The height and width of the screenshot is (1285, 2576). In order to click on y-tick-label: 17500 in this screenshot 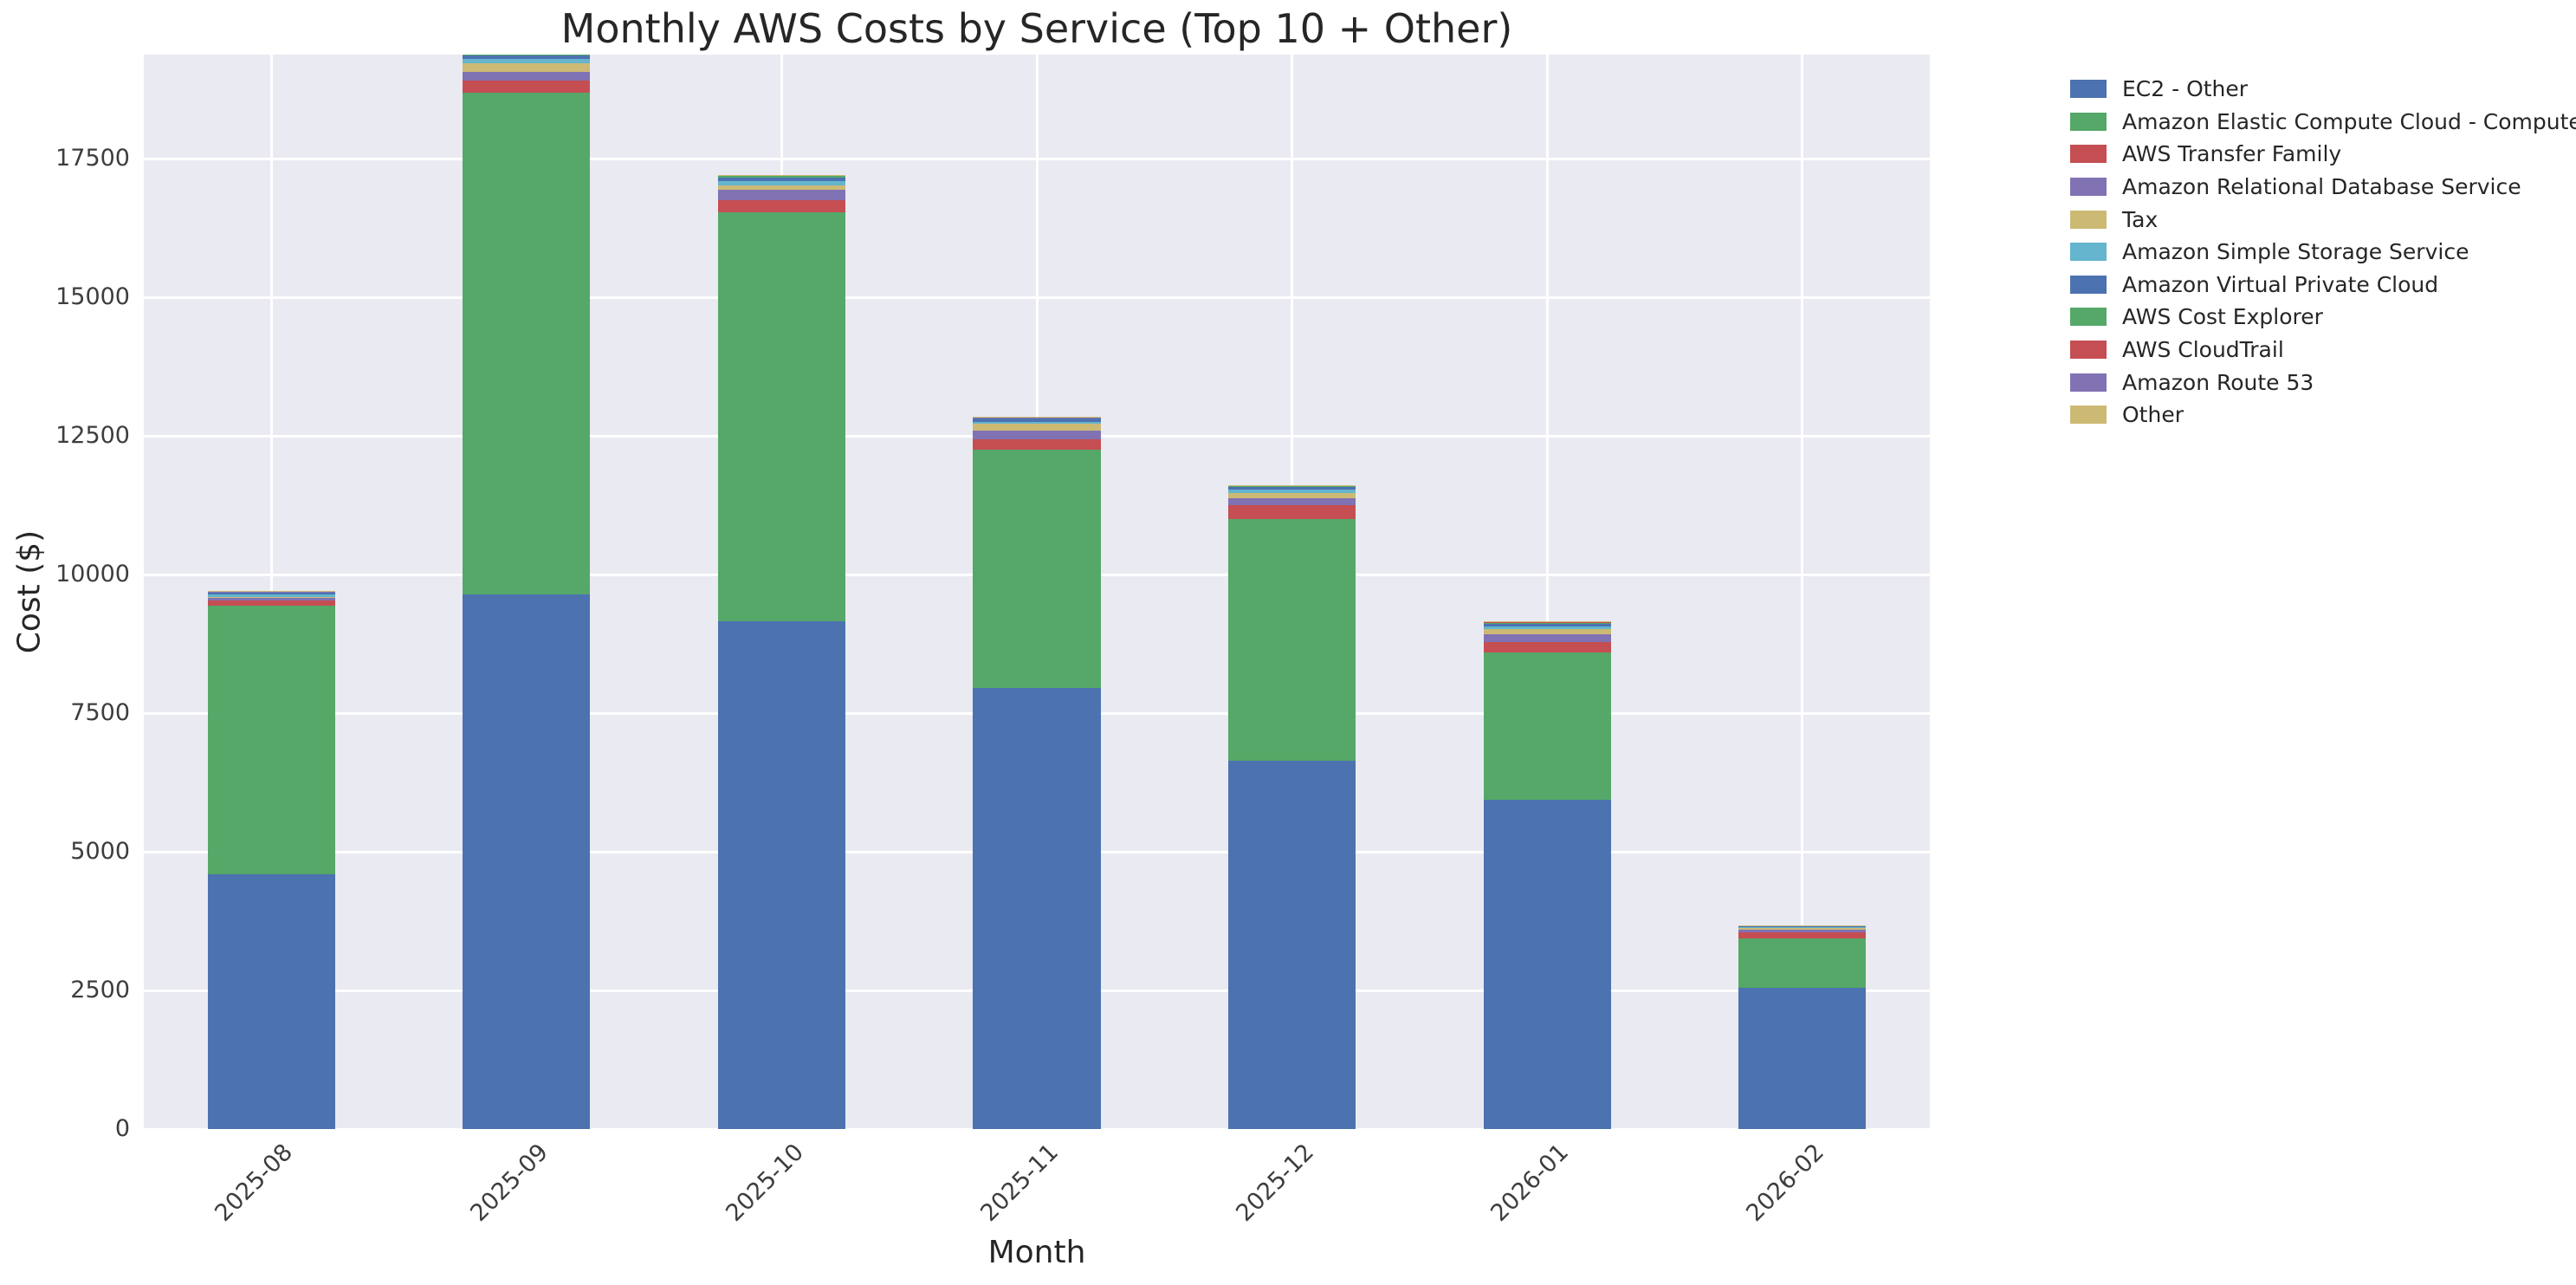, I will do `click(92, 158)`.